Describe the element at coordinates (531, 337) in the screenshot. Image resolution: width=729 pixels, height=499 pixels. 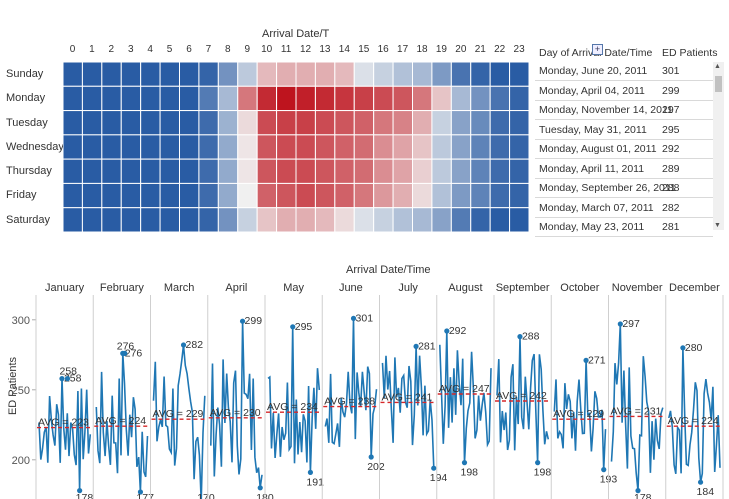
I see `max-label: 288` at that location.